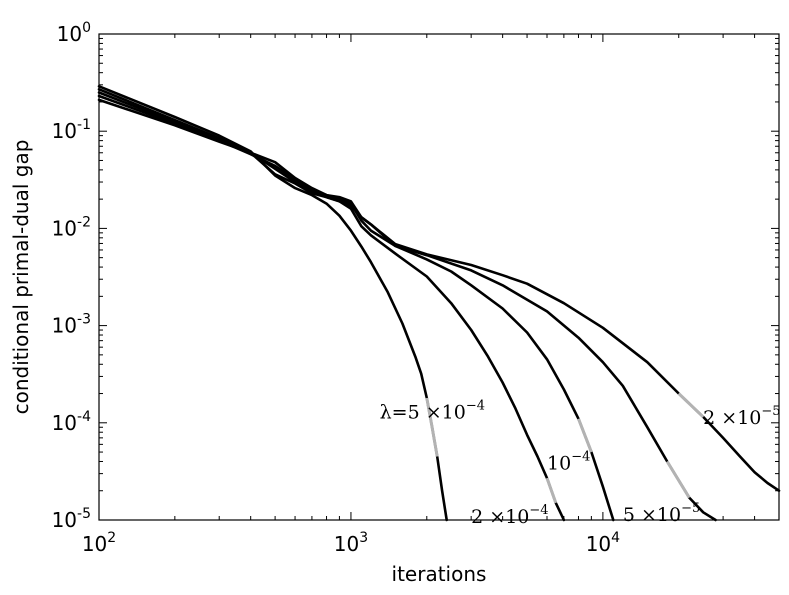 The width and height of the screenshot is (789, 595). What do you see at coordinates (565, 448) in the screenshot?
I see `highlight-layer` at bounding box center [565, 448].